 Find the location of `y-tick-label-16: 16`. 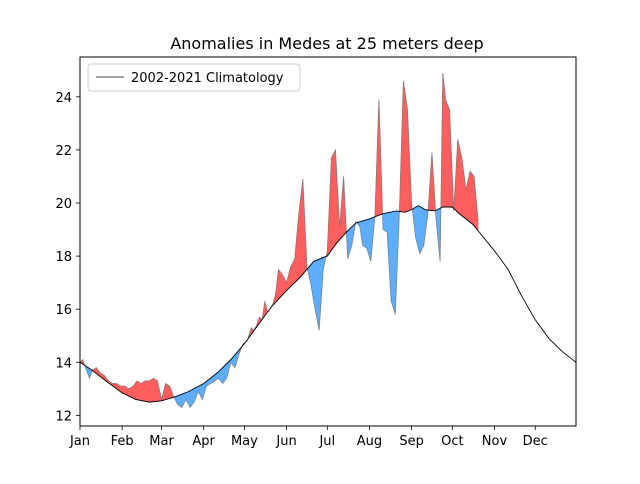

y-tick-label-16: 16 is located at coordinates (63, 310).